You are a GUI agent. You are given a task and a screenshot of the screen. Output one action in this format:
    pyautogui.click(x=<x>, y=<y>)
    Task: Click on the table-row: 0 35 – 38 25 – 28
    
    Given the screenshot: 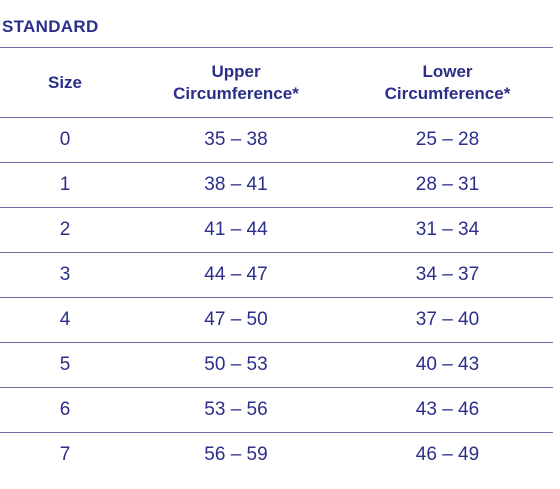 What is the action you would take?
    pyautogui.click(x=276, y=140)
    